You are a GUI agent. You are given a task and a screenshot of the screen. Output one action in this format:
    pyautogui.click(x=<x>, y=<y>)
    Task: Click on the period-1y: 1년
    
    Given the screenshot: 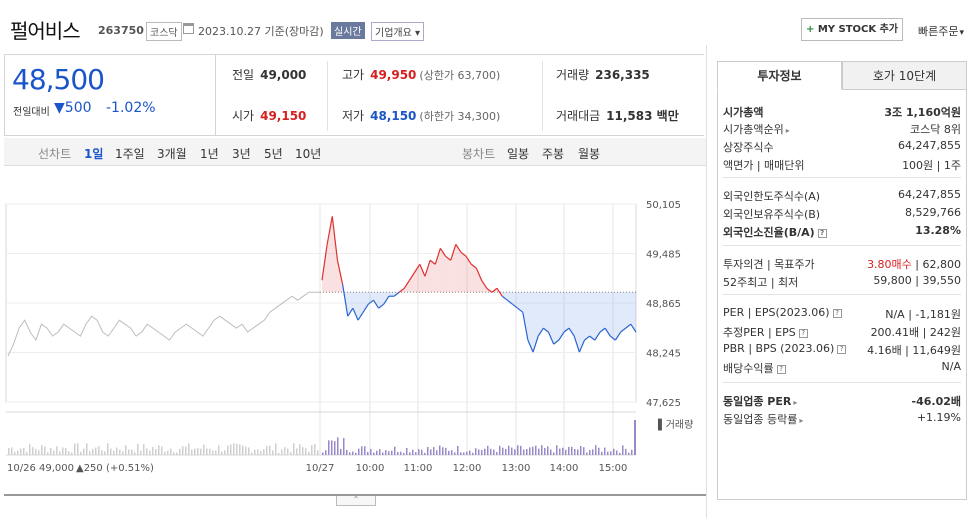 What is the action you would take?
    pyautogui.click(x=209, y=154)
    